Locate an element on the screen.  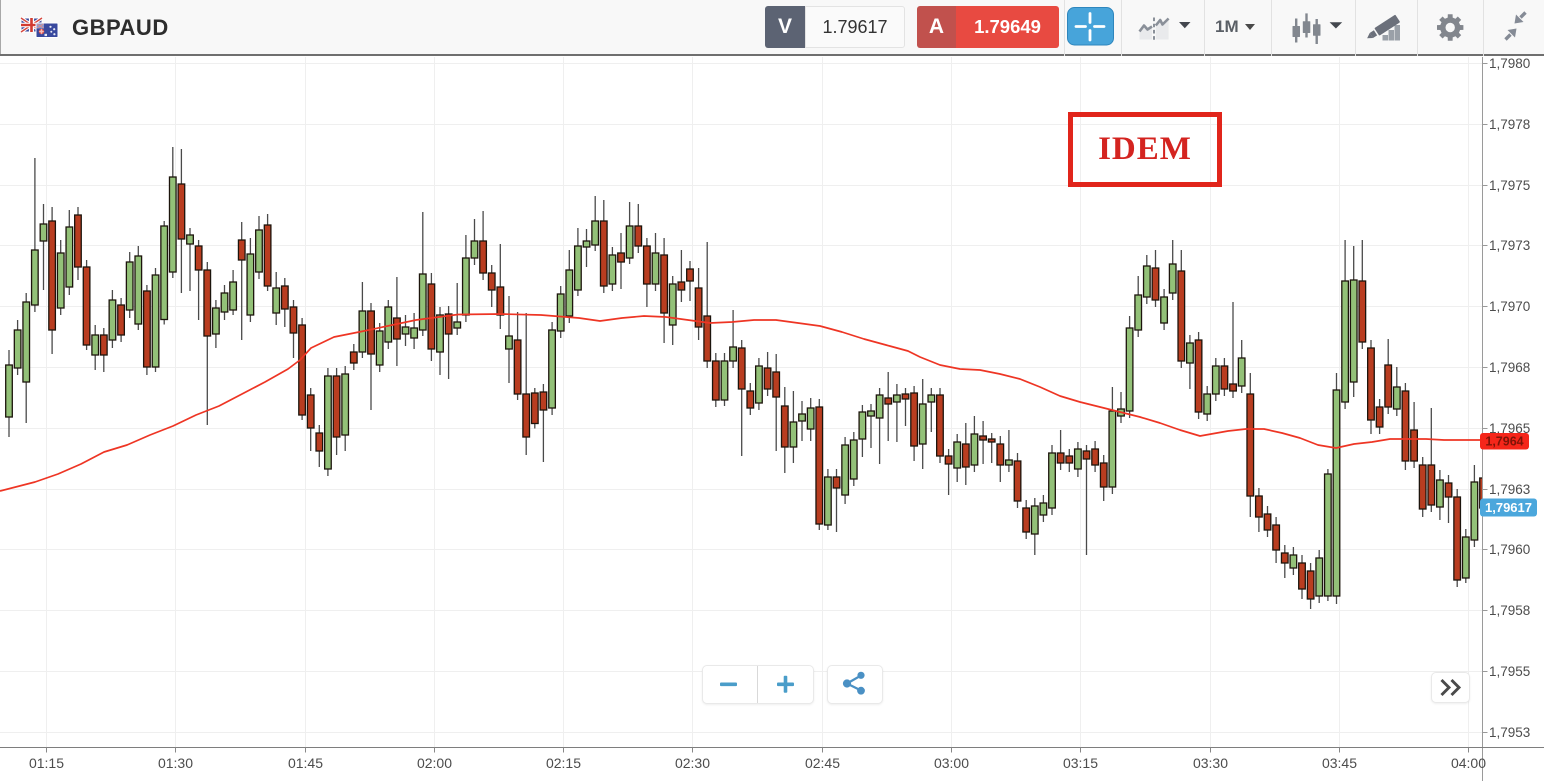
svg-text: 1,7965 is located at coordinates (1509, 428).